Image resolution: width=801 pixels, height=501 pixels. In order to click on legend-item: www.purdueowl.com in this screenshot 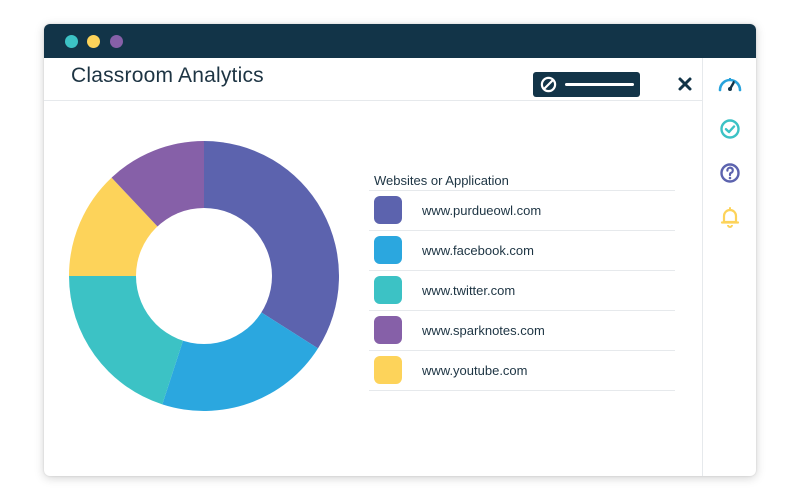, I will do `click(522, 211)`.